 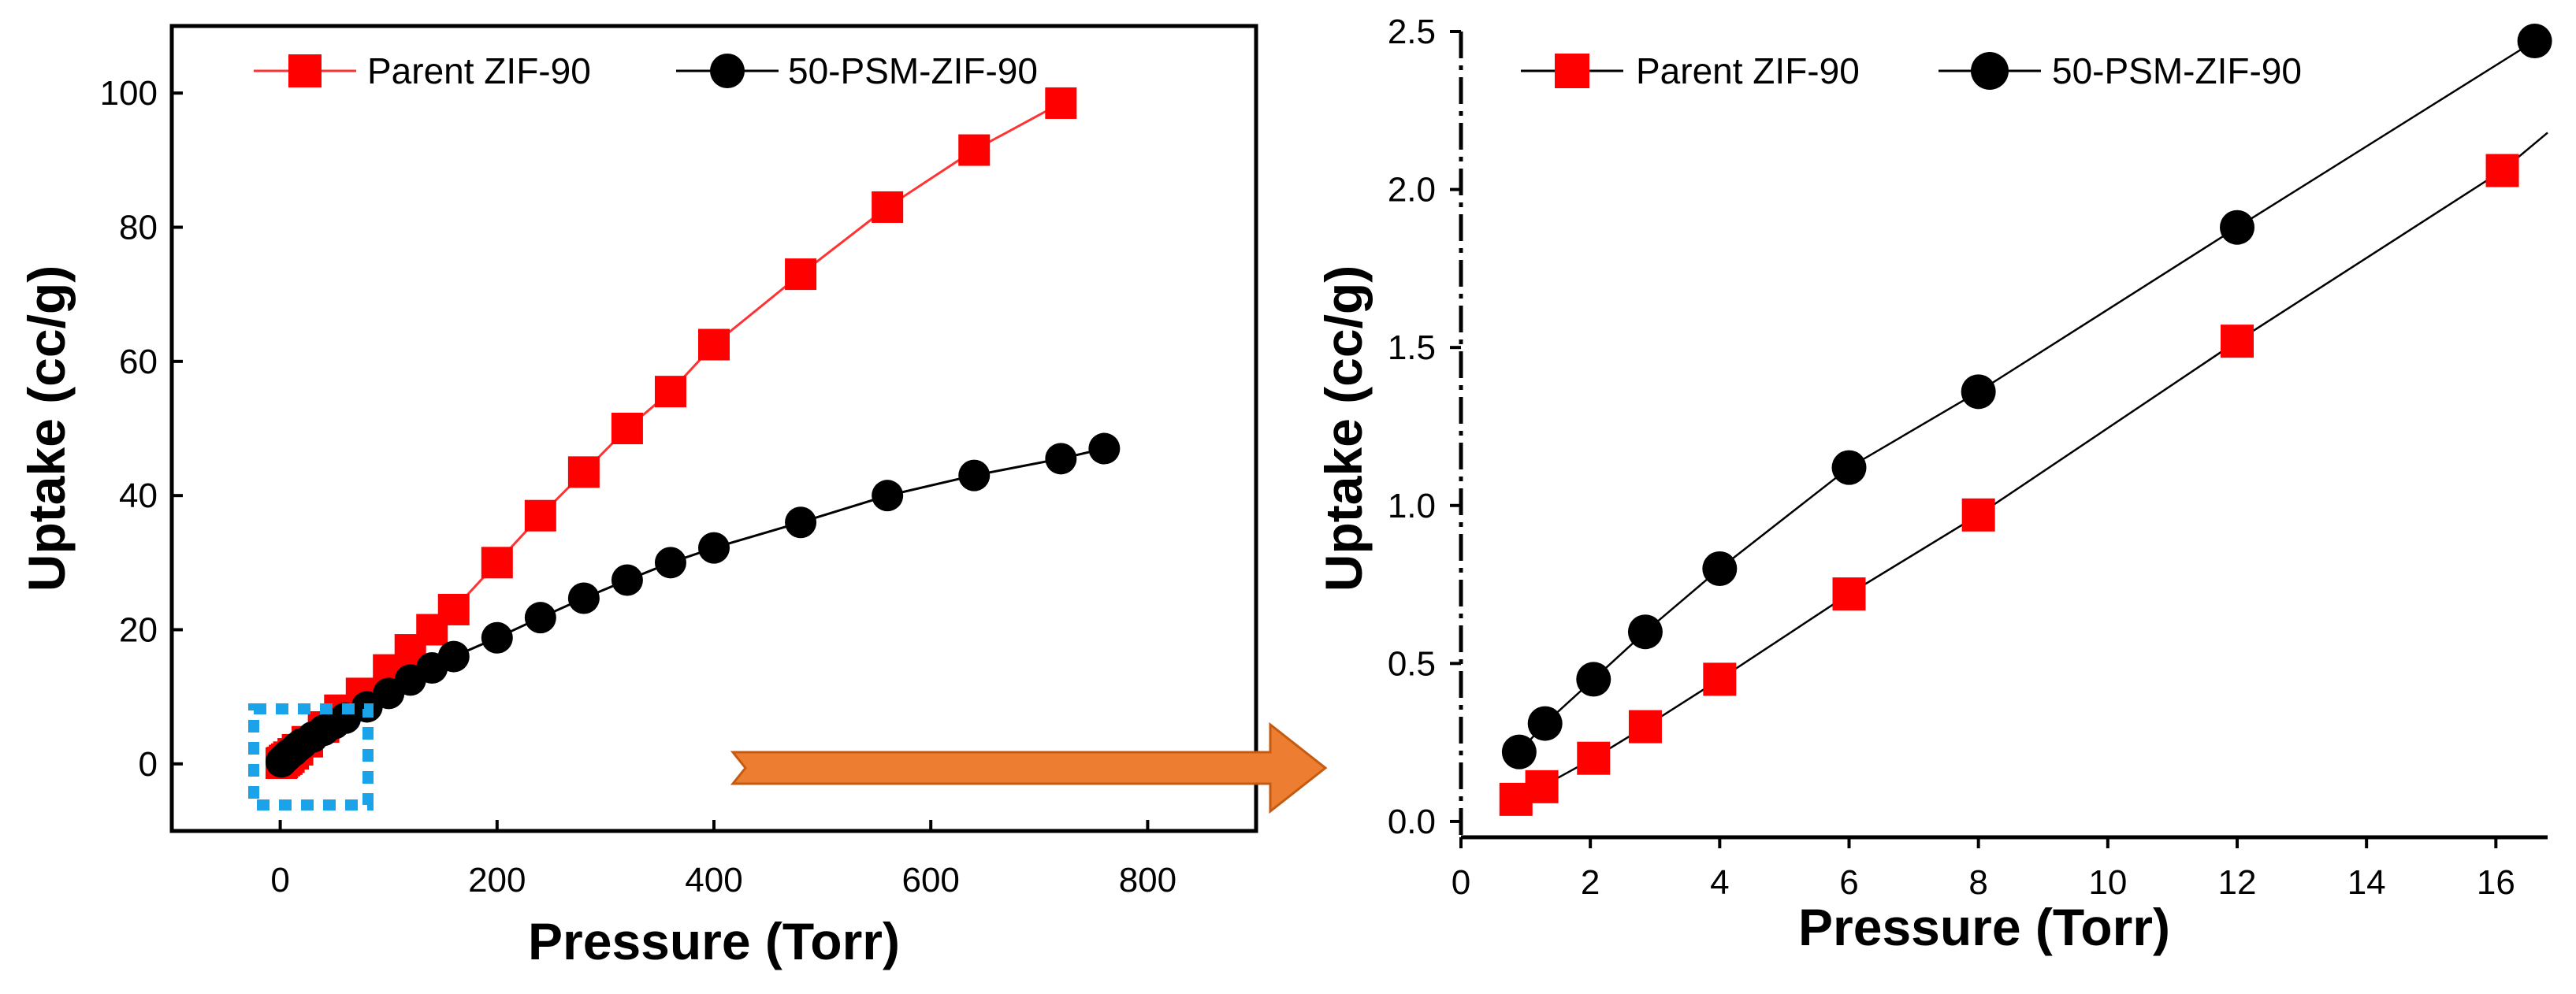 I want to click on x-tick-label: 10, so click(x=2107, y=882).